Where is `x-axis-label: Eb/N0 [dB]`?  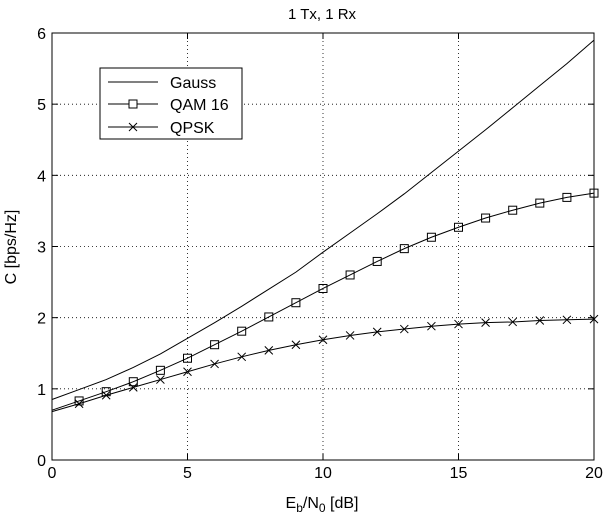 x-axis-label: Eb/N0 [dB] is located at coordinates (322, 505).